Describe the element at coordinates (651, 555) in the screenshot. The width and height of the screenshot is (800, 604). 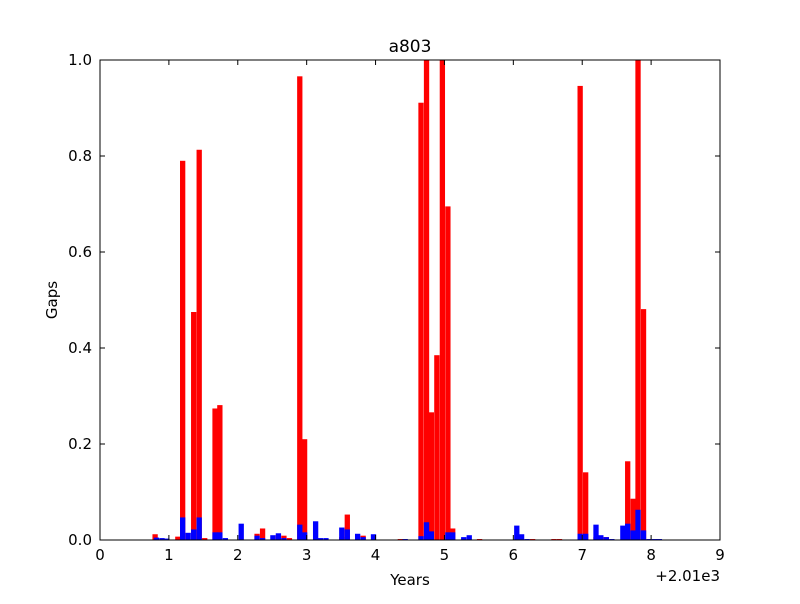
I see `x-tick-label: 8` at that location.